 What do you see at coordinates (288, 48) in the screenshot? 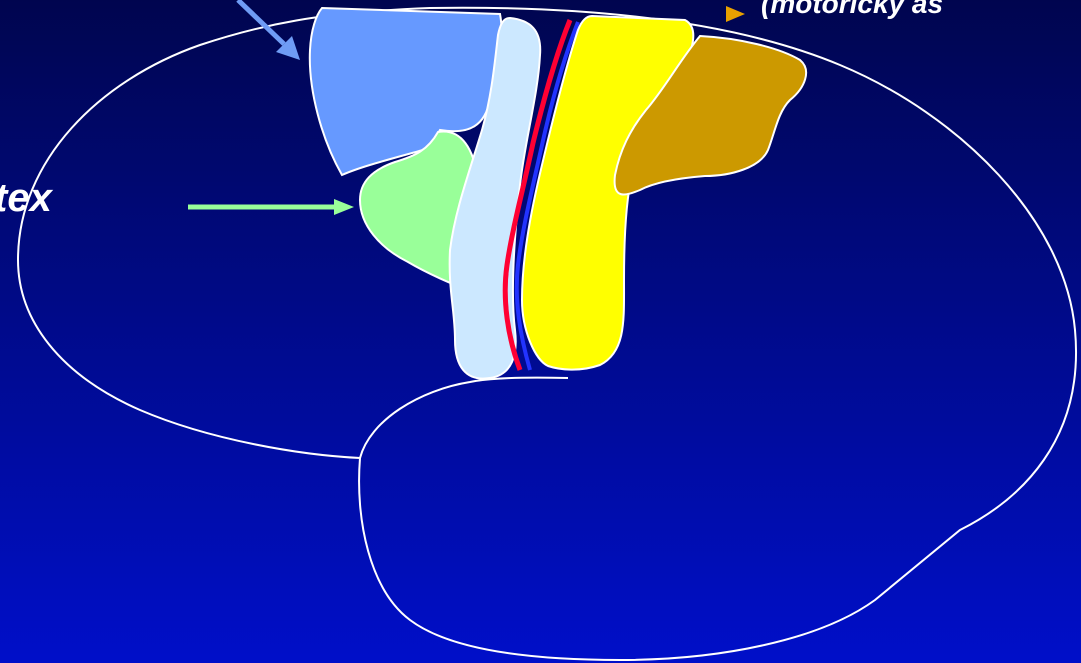
I see `arrow-blue-head` at bounding box center [288, 48].